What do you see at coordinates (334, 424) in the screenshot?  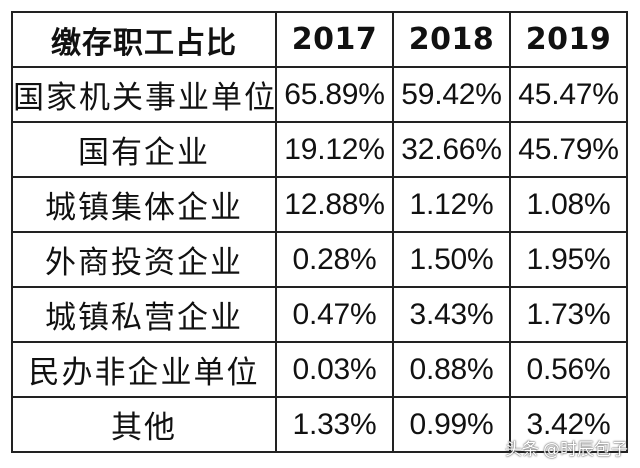 I see `row-value-2017: 1.33%` at bounding box center [334, 424].